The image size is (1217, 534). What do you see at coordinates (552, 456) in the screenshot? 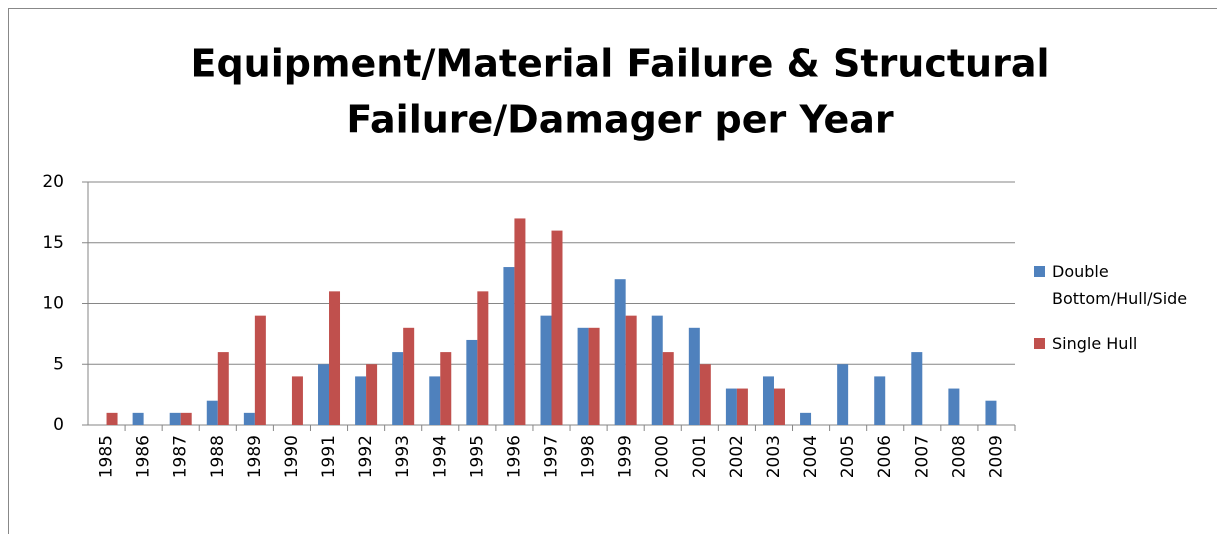
I see `x-tick-label: 1997` at bounding box center [552, 456].